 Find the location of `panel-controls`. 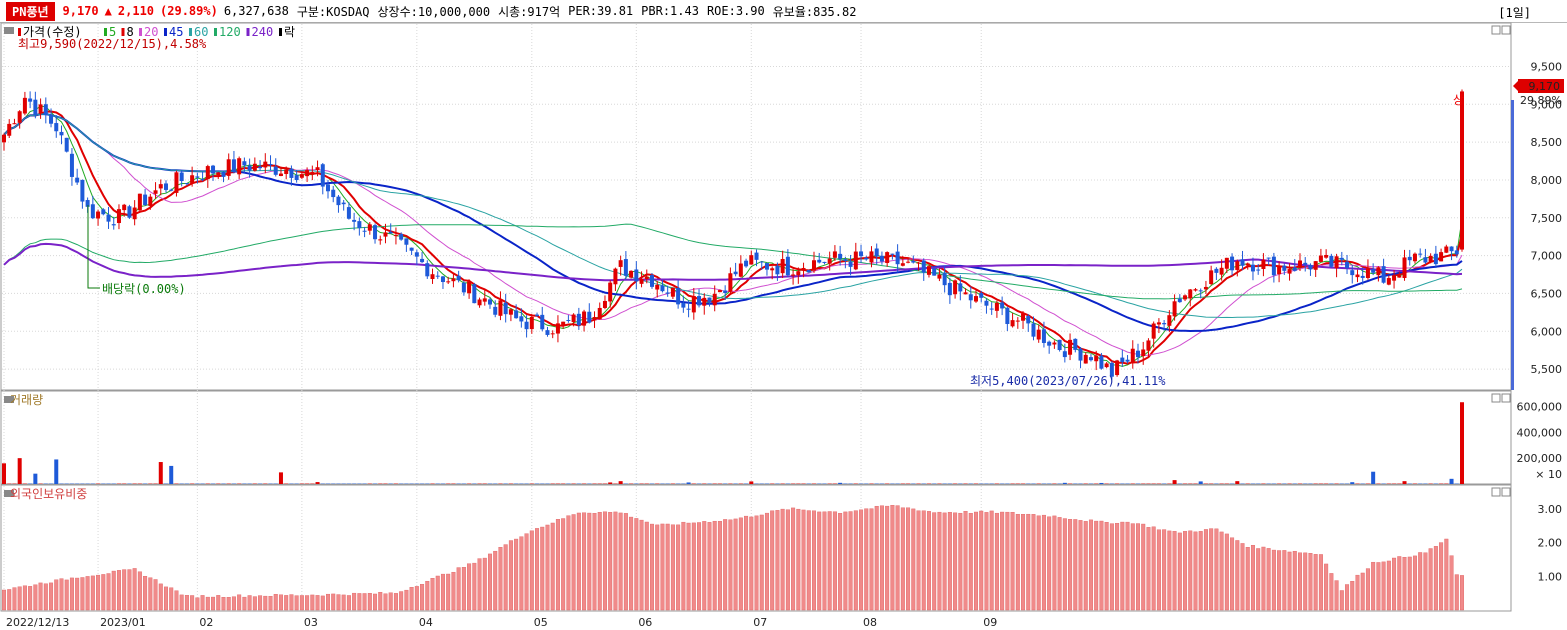

panel-controls is located at coordinates (1501, 261).